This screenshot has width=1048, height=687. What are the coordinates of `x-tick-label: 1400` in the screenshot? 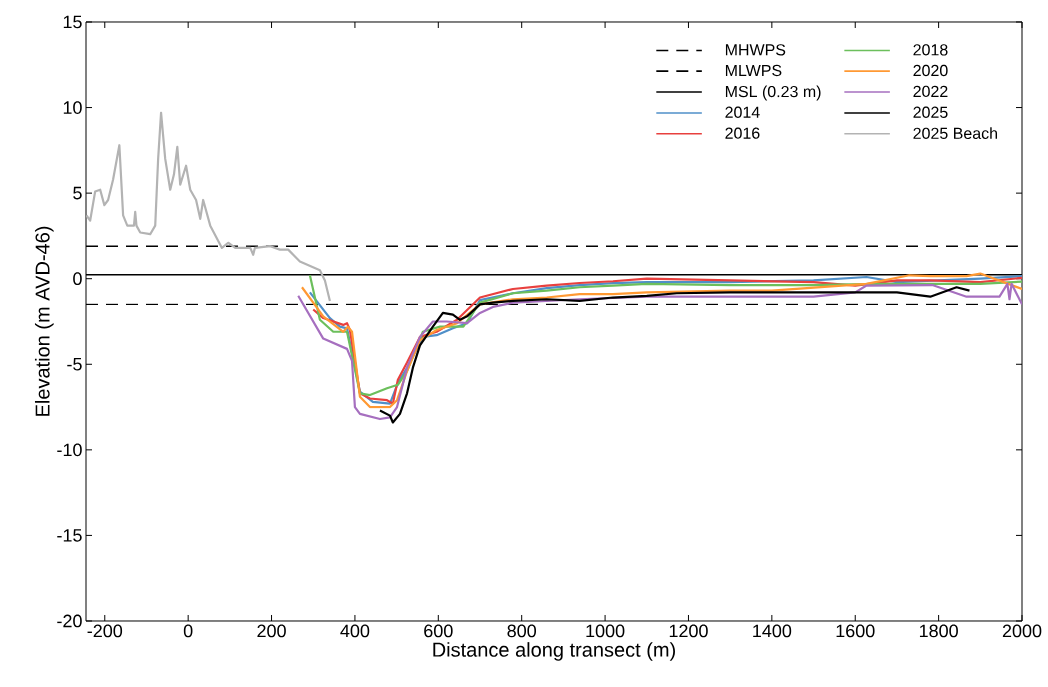 It's located at (772, 631).